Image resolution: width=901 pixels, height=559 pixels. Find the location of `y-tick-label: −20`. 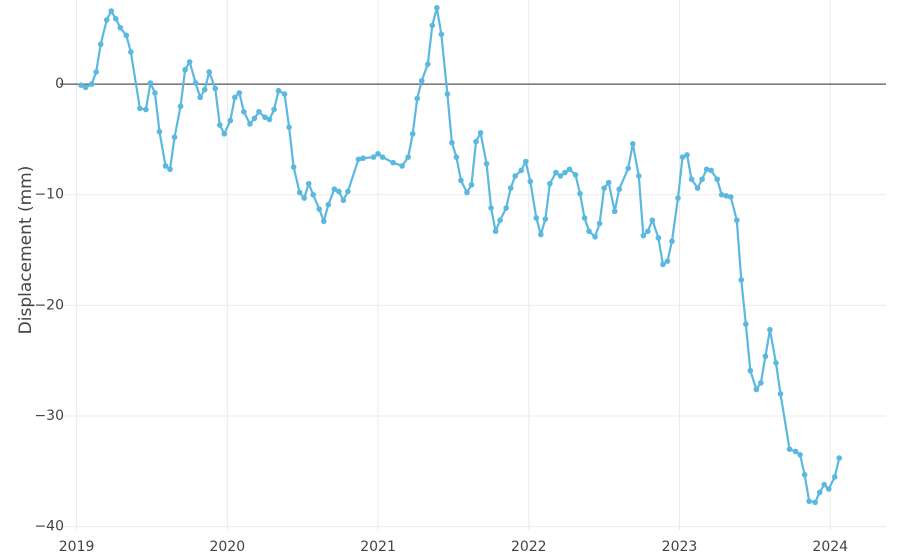

y-tick-label: −20 is located at coordinates (49, 305).